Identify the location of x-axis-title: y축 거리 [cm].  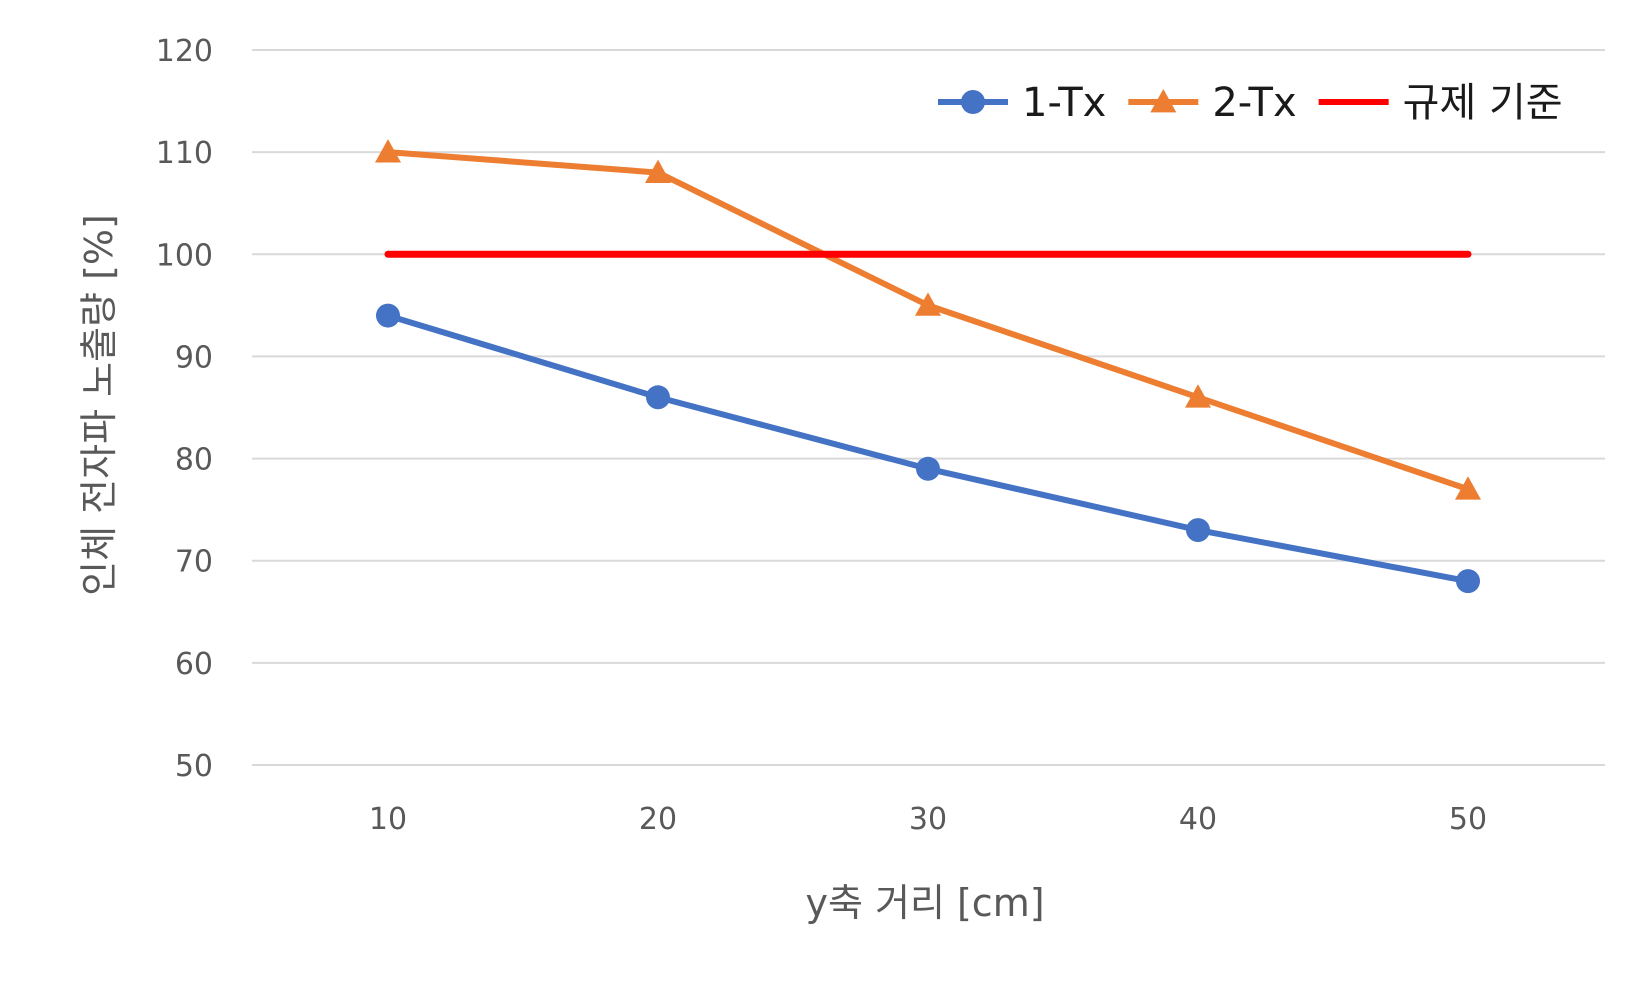
(924, 903).